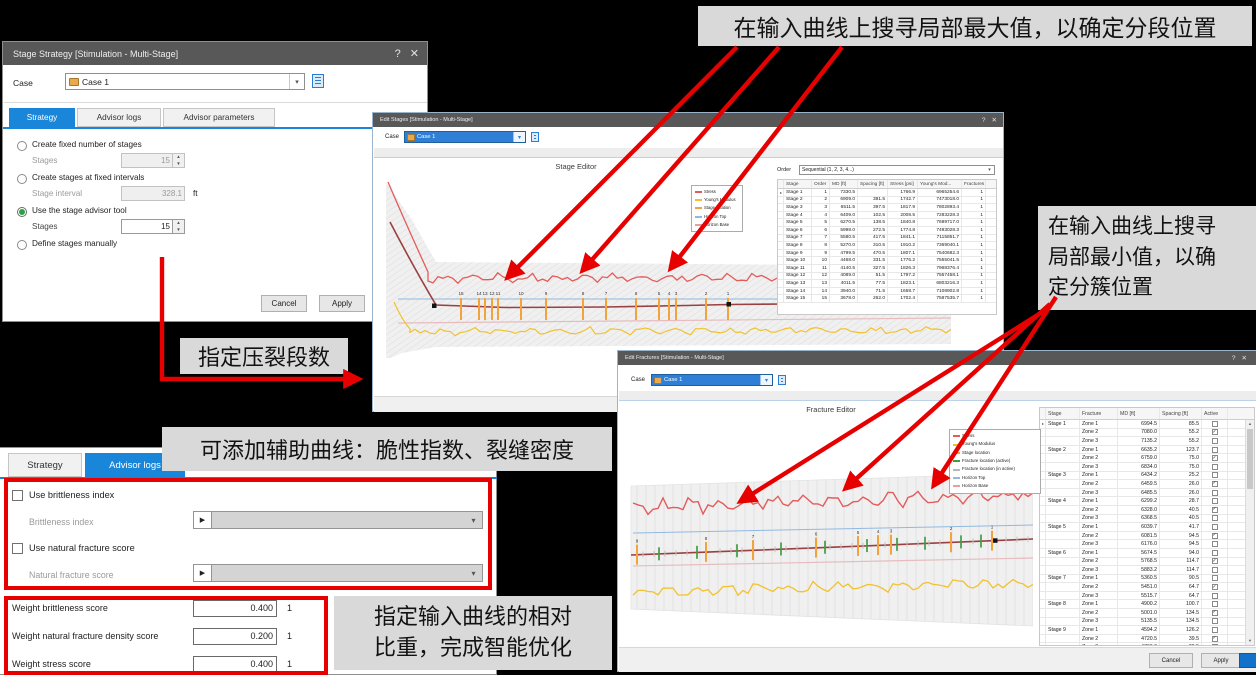  Describe the element at coordinates (887, 238) in the screenshot. I see `table-row: Stage 7 7 5580.5 417.5 1841.1 7115851.7 1` at that location.